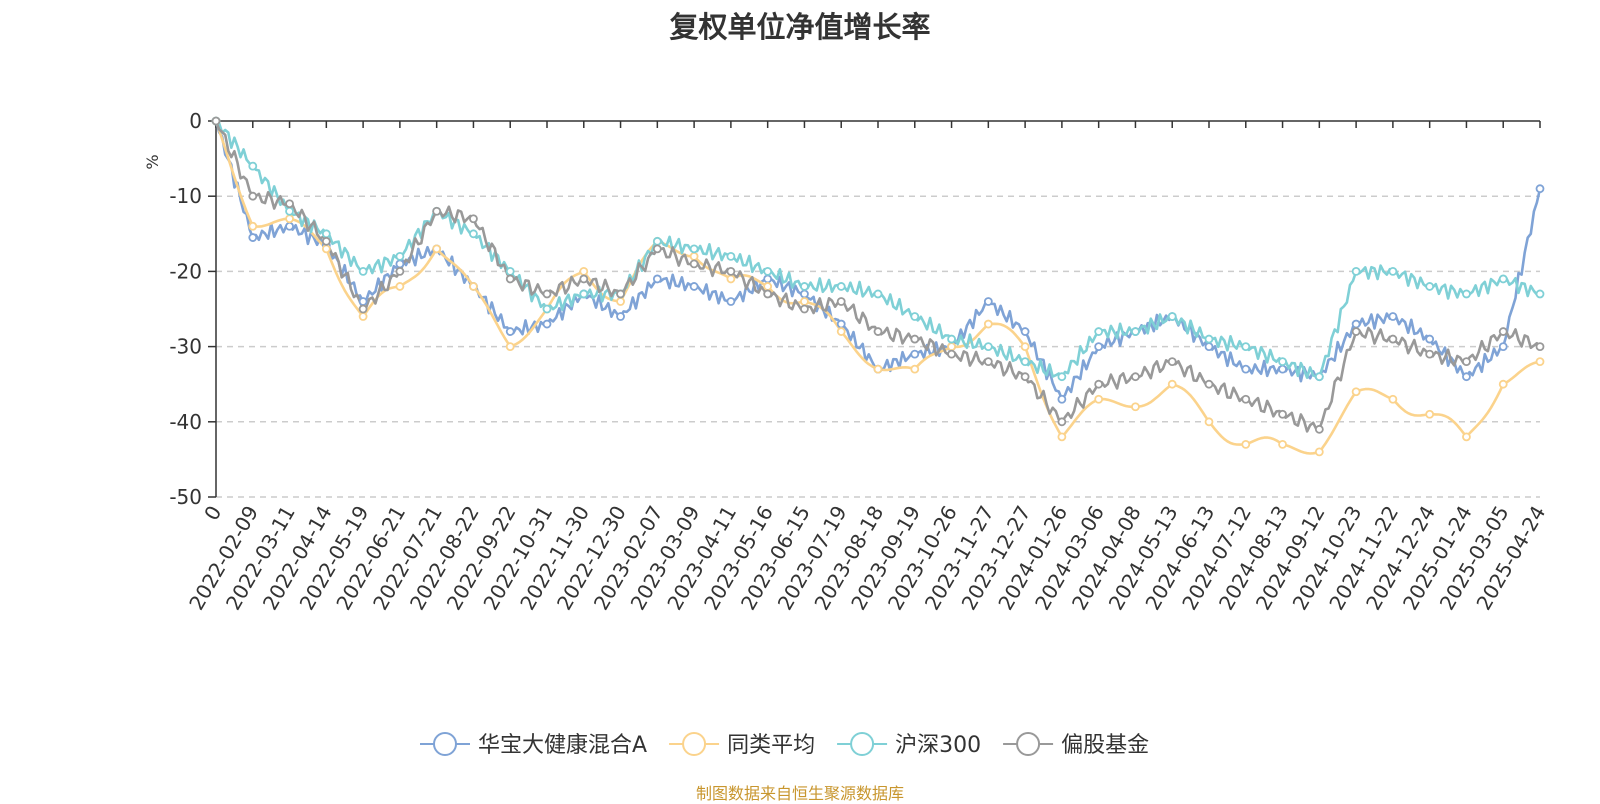  What do you see at coordinates (1105, 745) in the screenshot?
I see `legend-label: 偏股基金` at bounding box center [1105, 745].